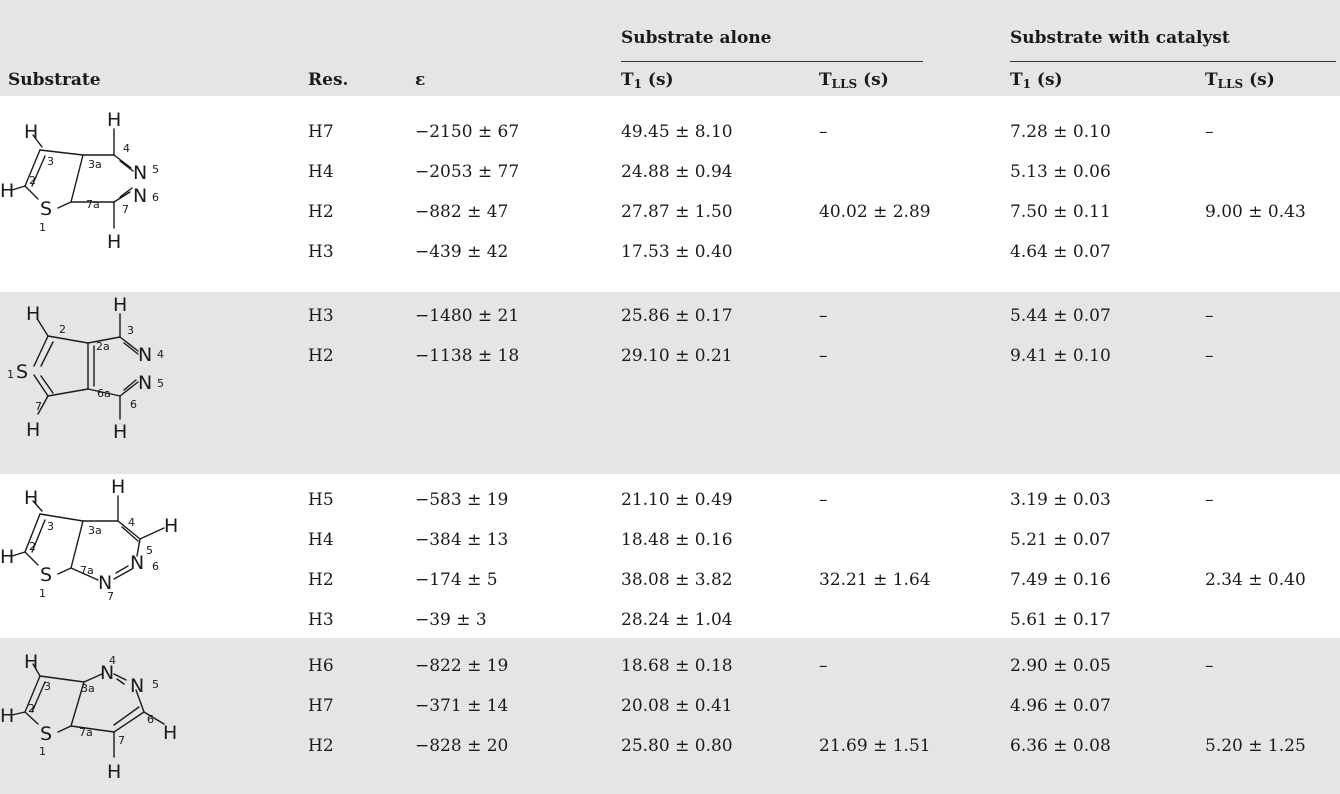 The width and height of the screenshot is (1340, 794). I want to click on cell-tlls-alone: 32.21 ± 1.64, so click(875, 580).